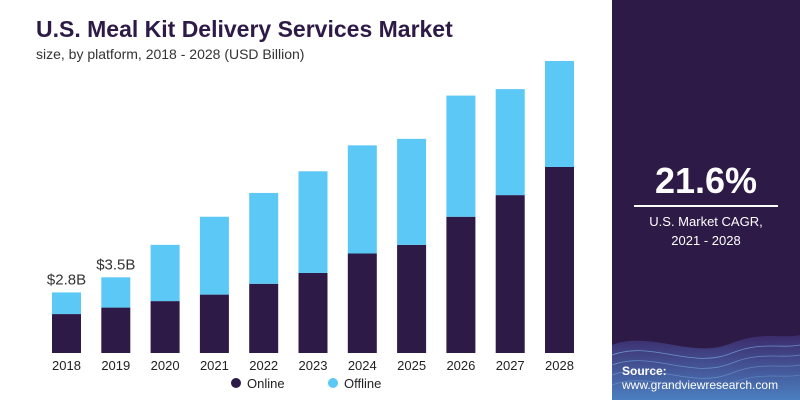 The height and width of the screenshot is (400, 800). Describe the element at coordinates (313, 222) in the screenshot. I see `bar-offline-2023` at that location.